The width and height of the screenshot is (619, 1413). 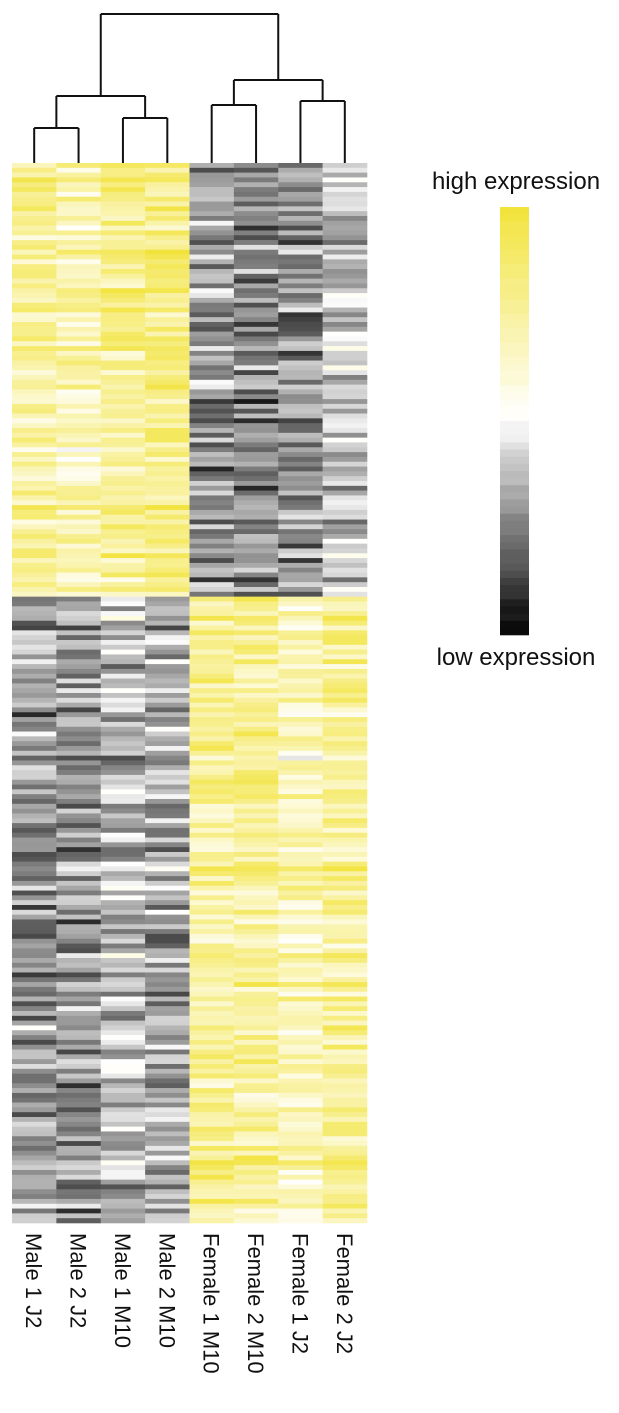 I want to click on column-label: Female 1 J2, so click(x=299, y=1293).